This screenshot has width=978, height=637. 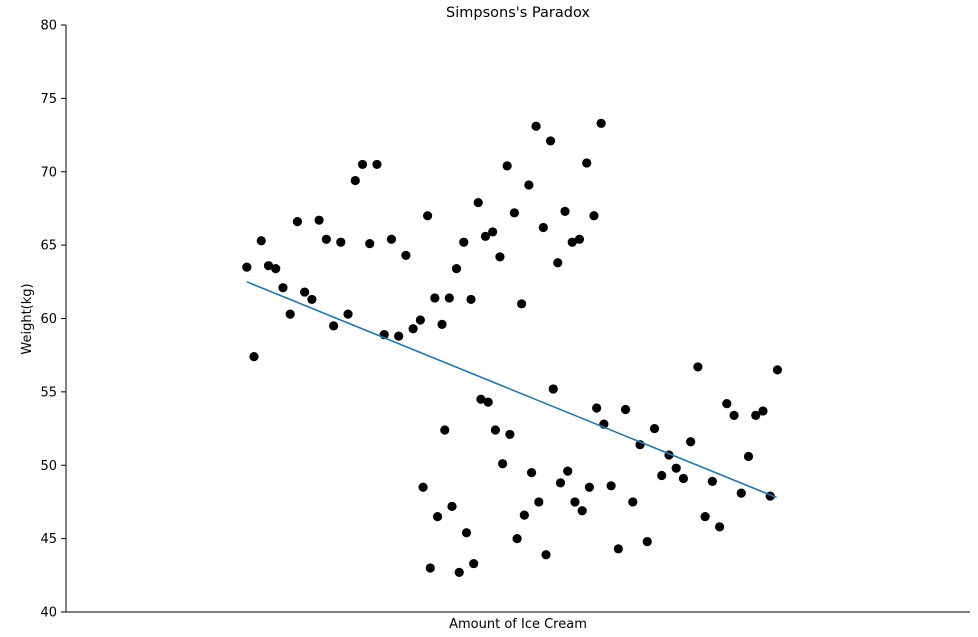 I want to click on y-tick-label: 70, so click(x=48, y=172).